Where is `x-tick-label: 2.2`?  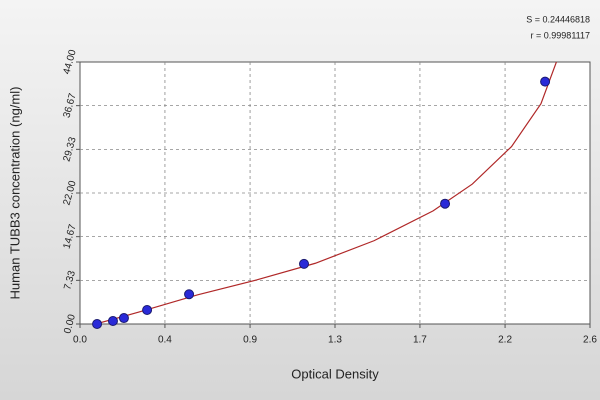 x-tick-label: 2.2 is located at coordinates (505, 340).